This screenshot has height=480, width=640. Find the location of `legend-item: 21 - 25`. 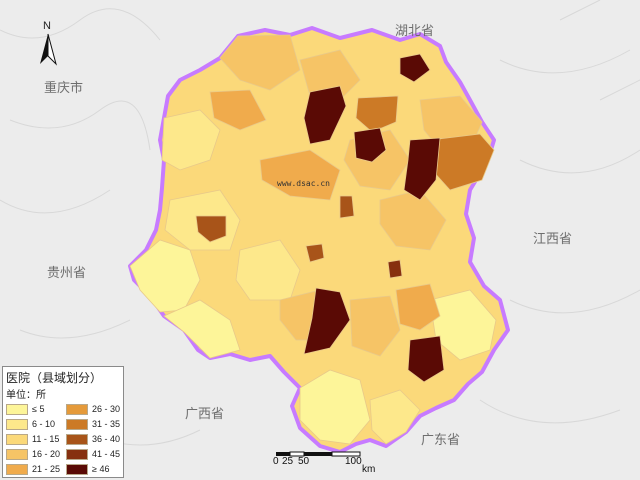

legend-item: 21 - 25 is located at coordinates (33, 469).